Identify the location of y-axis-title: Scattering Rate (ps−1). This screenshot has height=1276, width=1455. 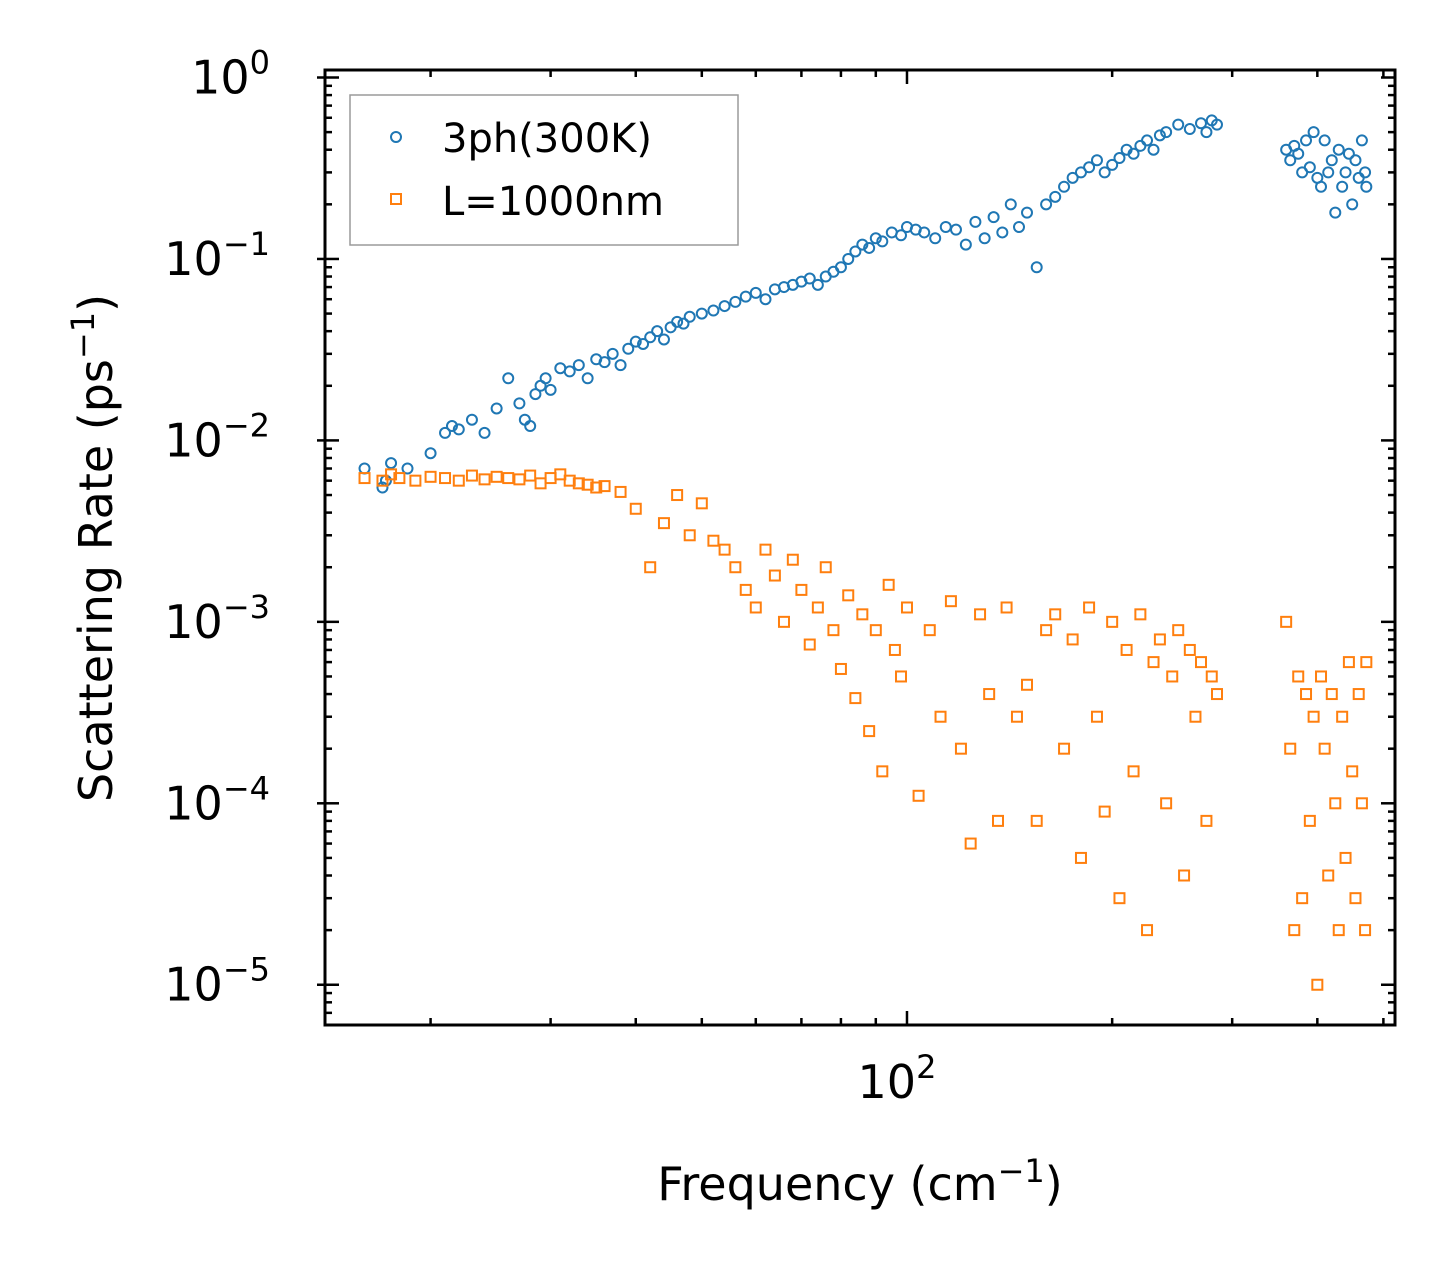
(93, 548).